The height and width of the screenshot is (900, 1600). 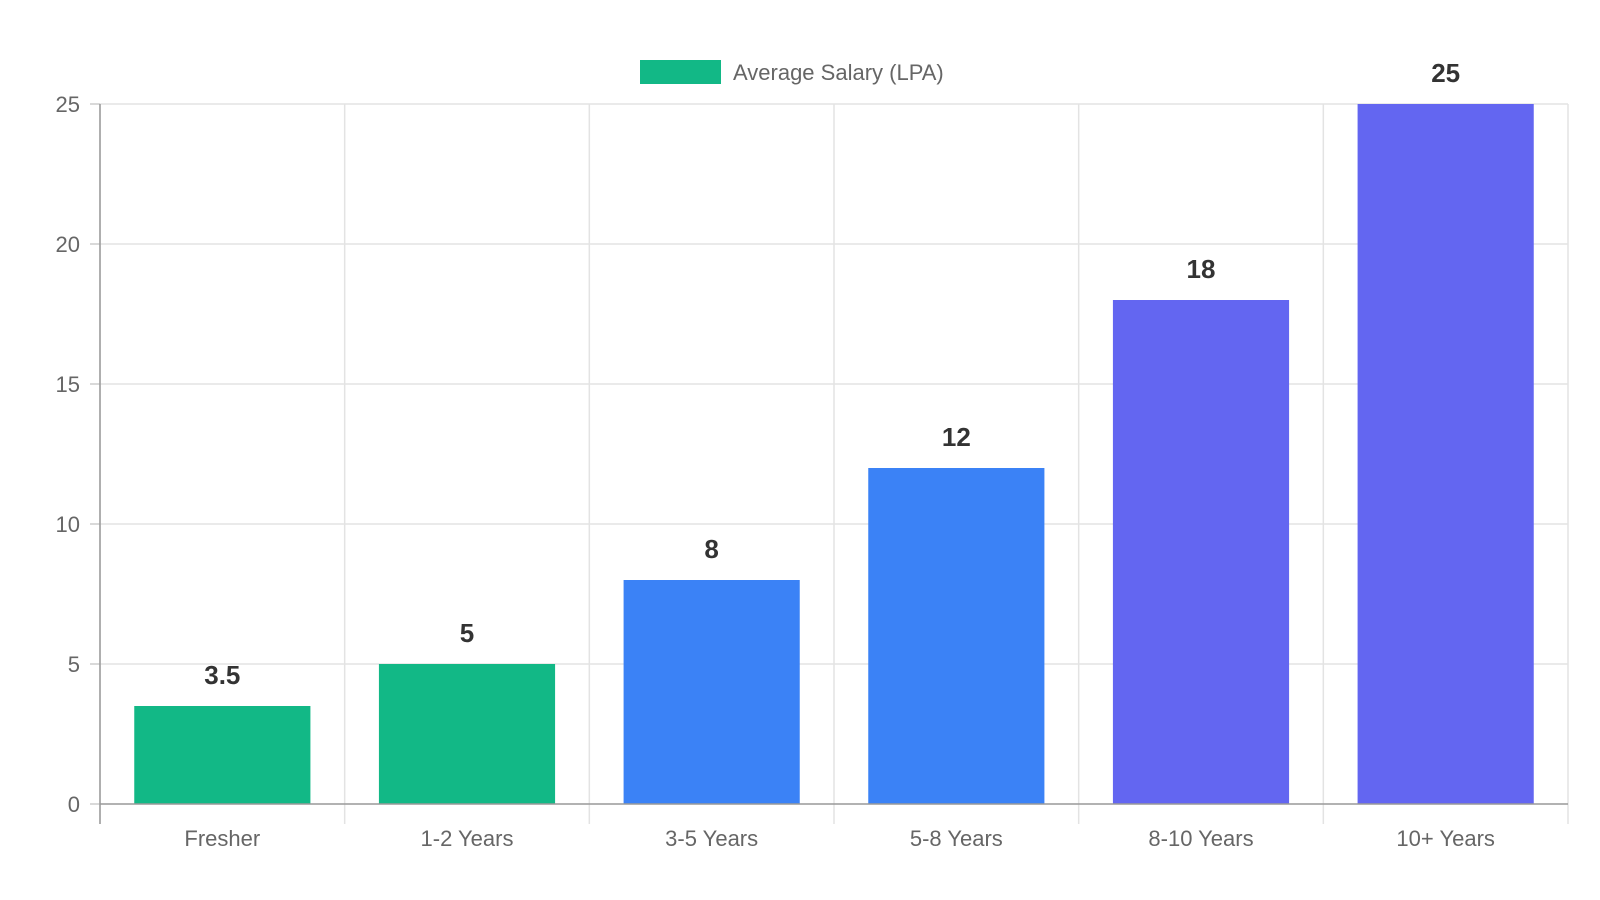 I want to click on x-tick-label: 3-5 Years, so click(x=711, y=838).